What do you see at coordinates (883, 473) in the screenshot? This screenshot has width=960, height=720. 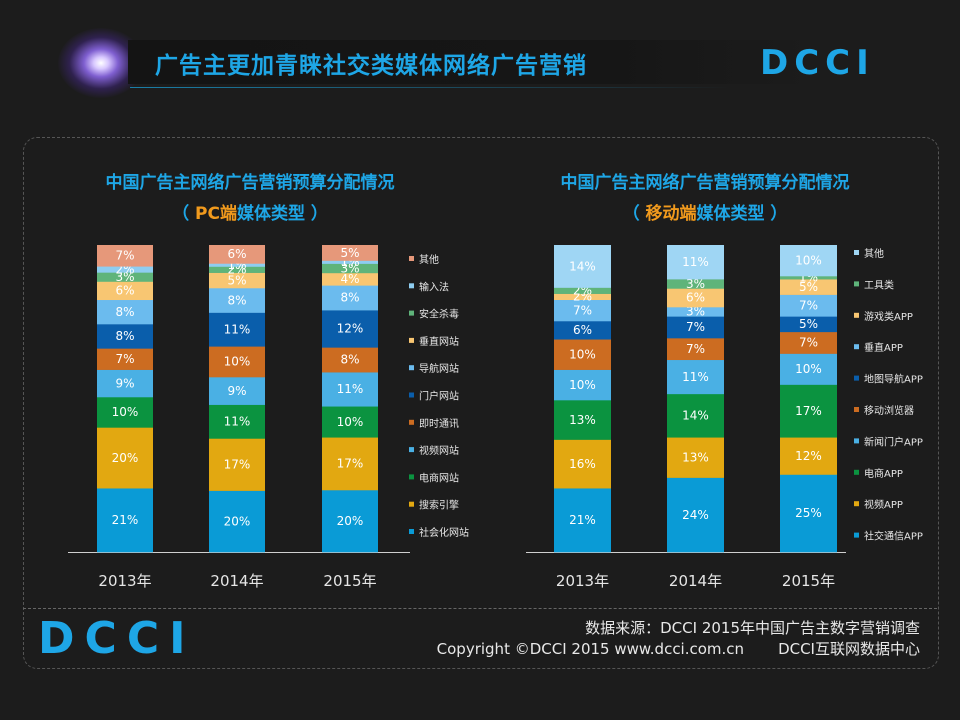 I see `legend-label: 电商APP` at bounding box center [883, 473].